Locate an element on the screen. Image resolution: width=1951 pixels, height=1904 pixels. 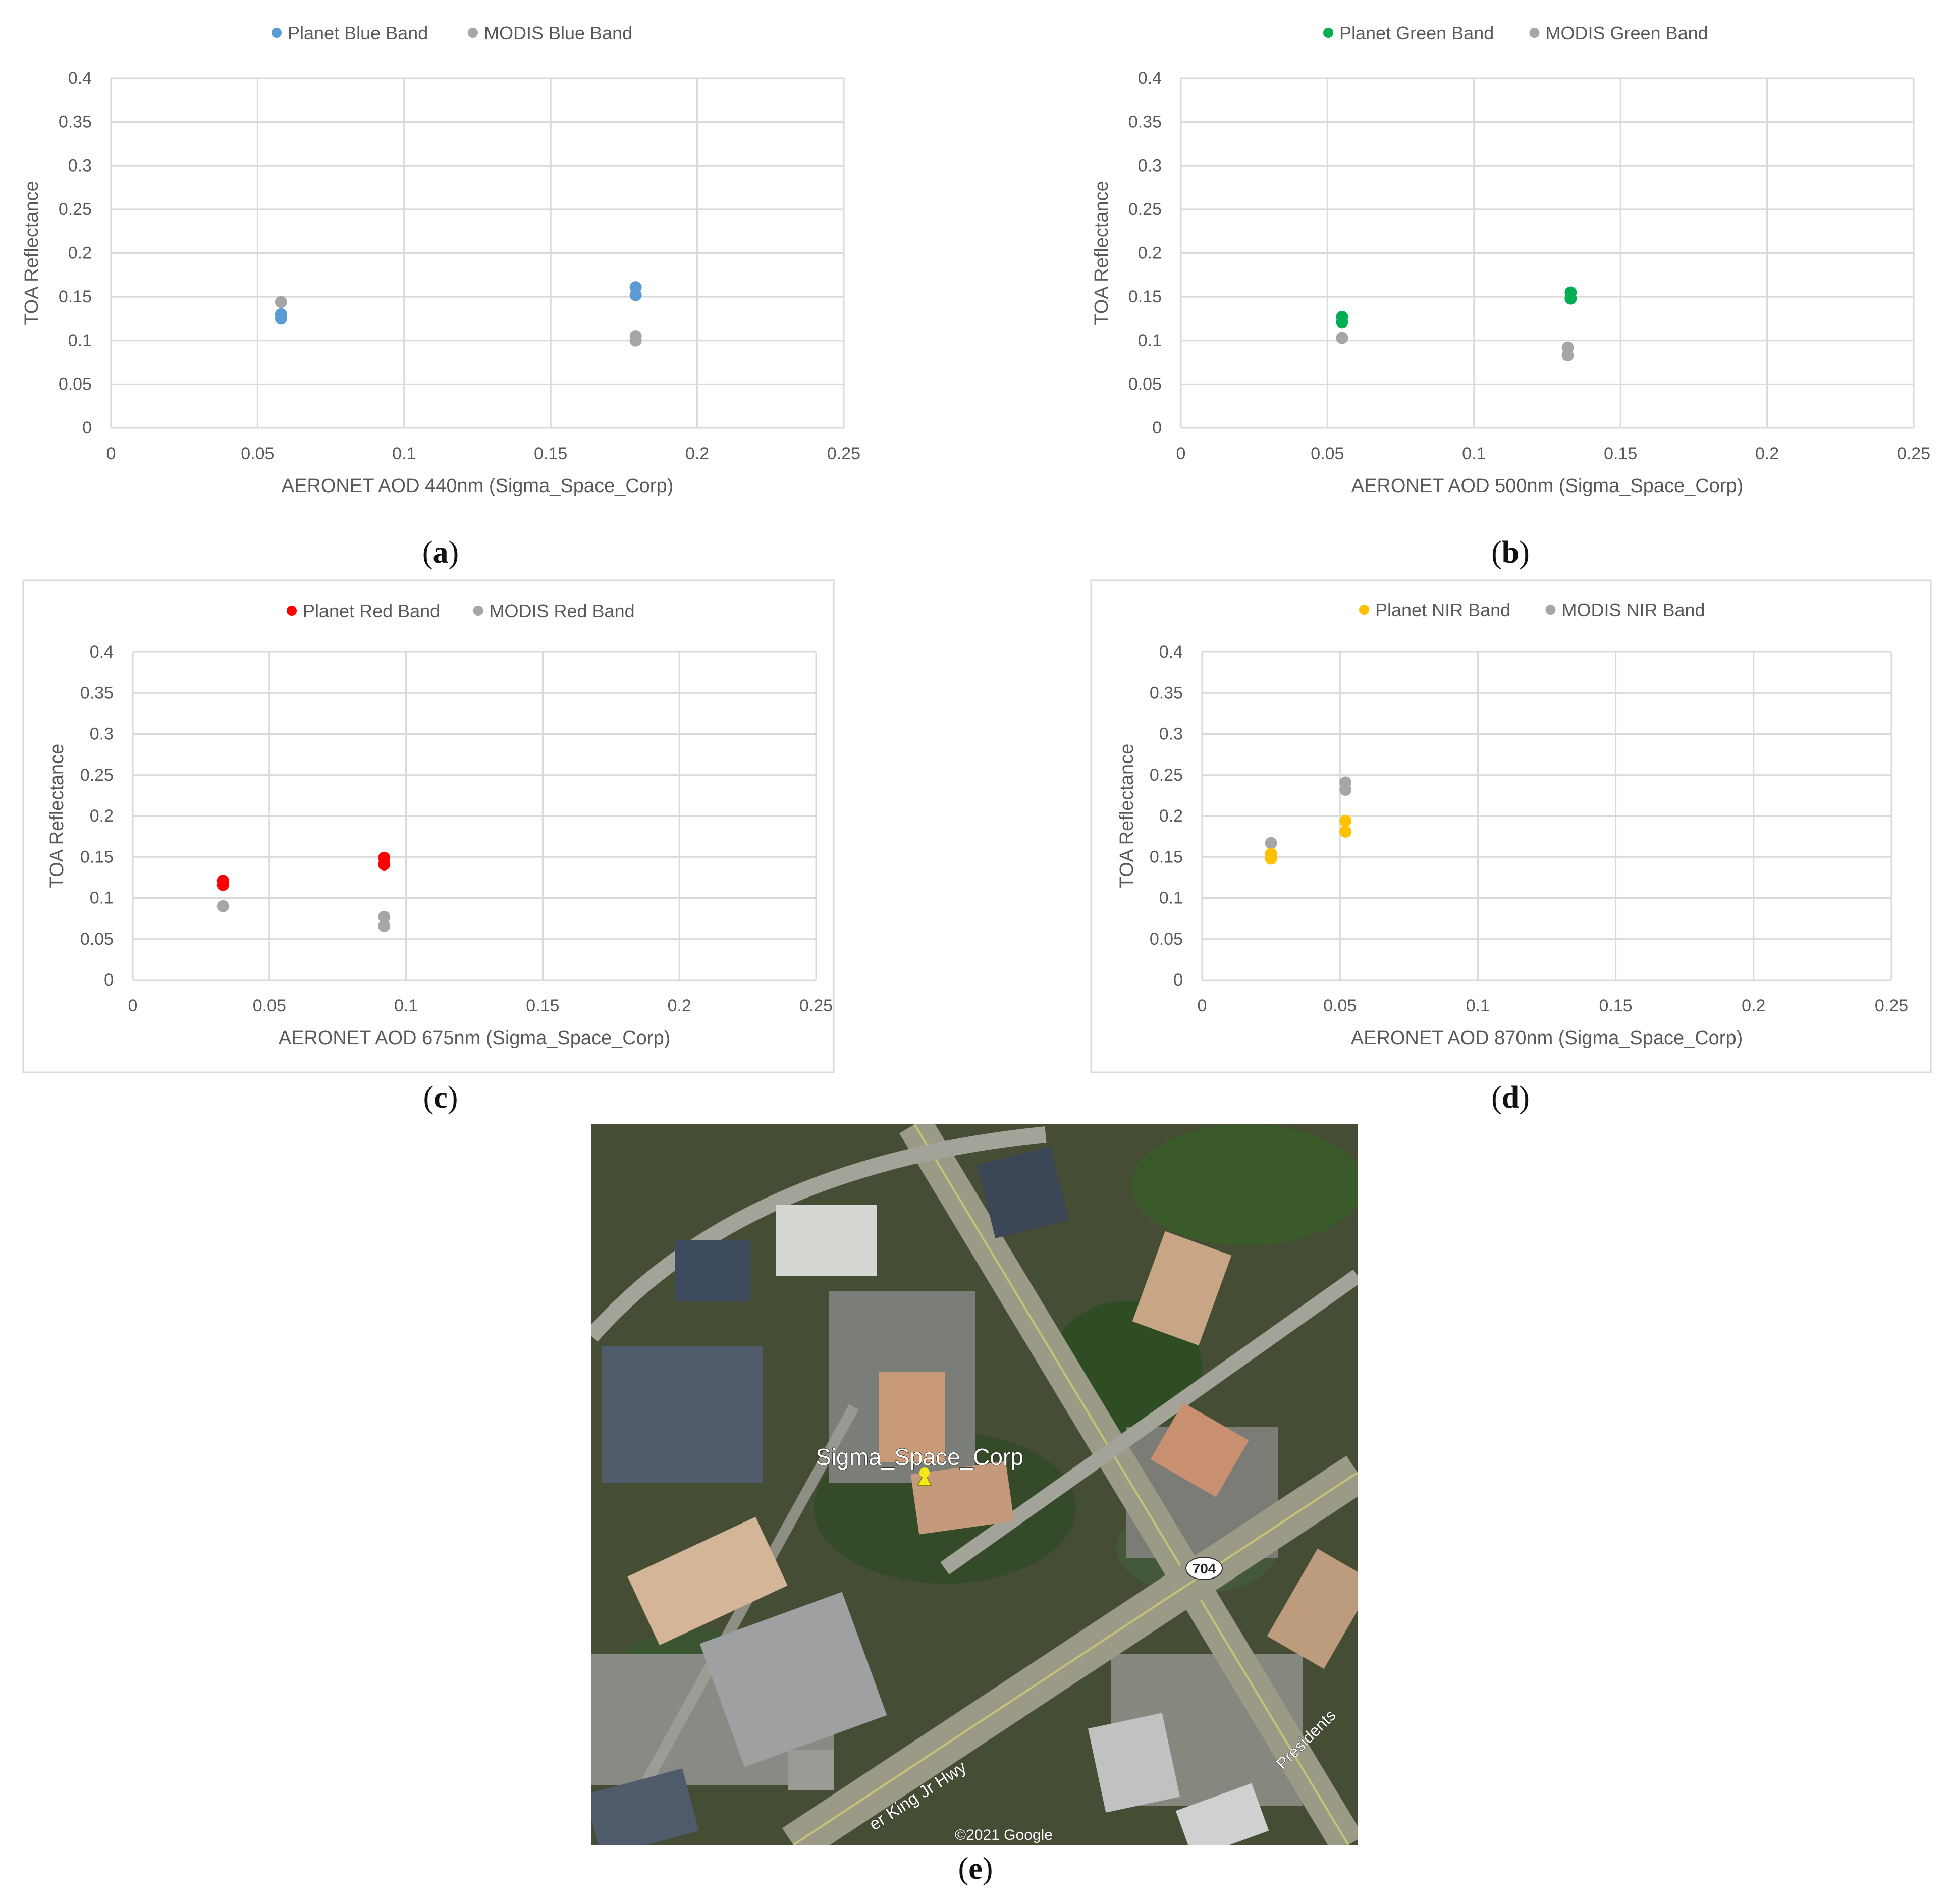
chart-d-legend-label: MODIS NIR Band is located at coordinates (1633, 610).